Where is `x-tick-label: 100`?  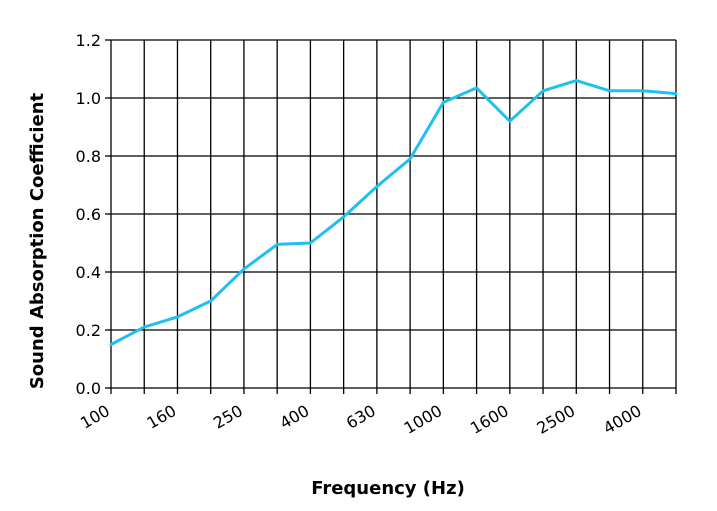
x-tick-label: 100 is located at coordinates (95, 417).